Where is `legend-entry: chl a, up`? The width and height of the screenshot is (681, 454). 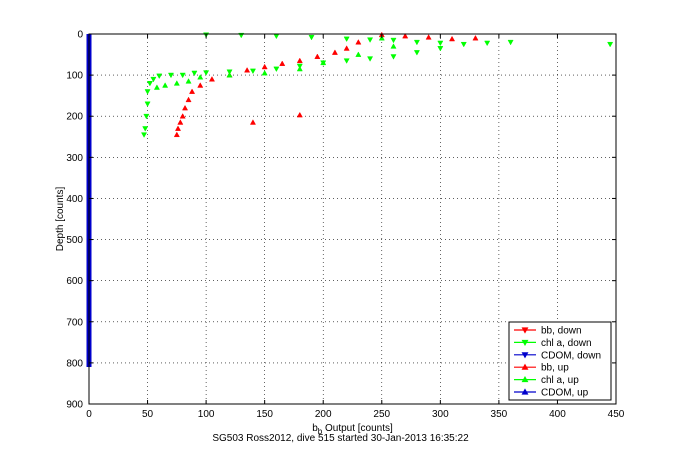
legend-entry: chl a, up is located at coordinates (560, 380).